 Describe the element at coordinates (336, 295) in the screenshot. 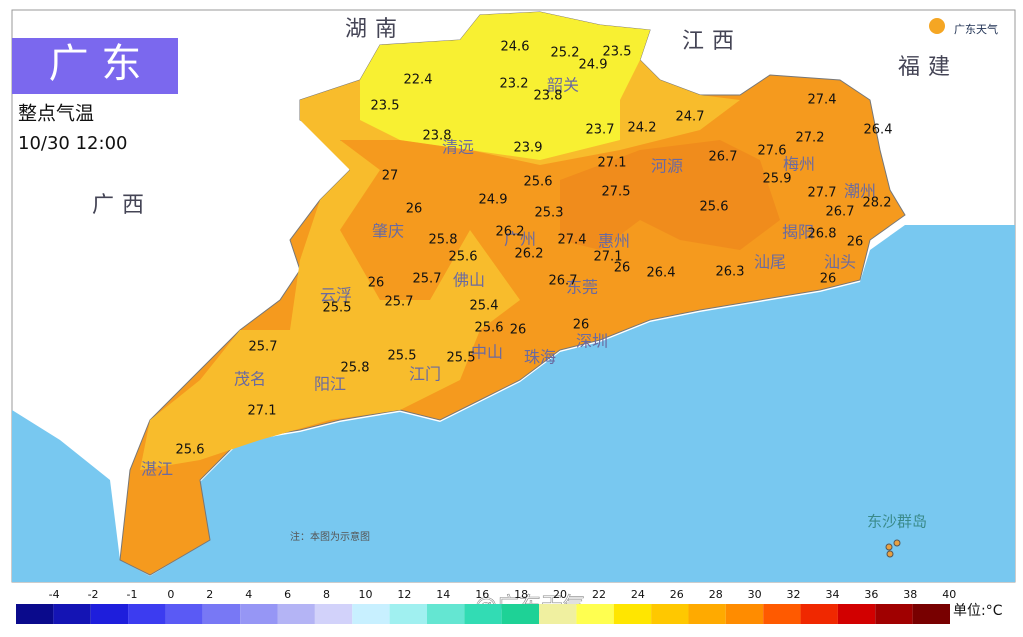

I see `city-label: 云浮` at that location.